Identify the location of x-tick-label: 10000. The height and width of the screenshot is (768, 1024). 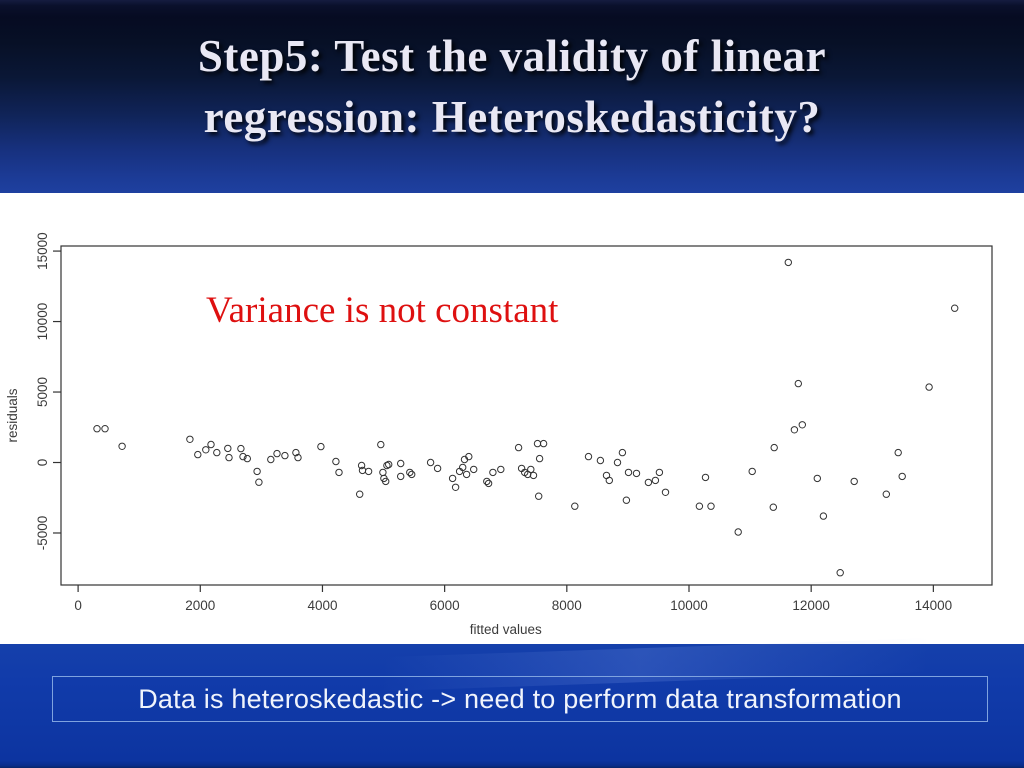
(689, 605).